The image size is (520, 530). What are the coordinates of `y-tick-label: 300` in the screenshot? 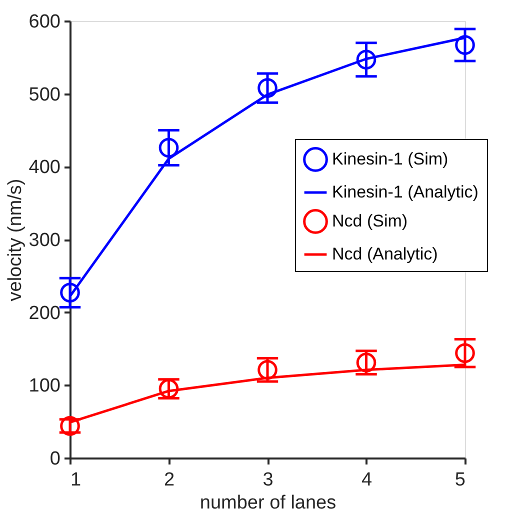 It's located at (44, 240).